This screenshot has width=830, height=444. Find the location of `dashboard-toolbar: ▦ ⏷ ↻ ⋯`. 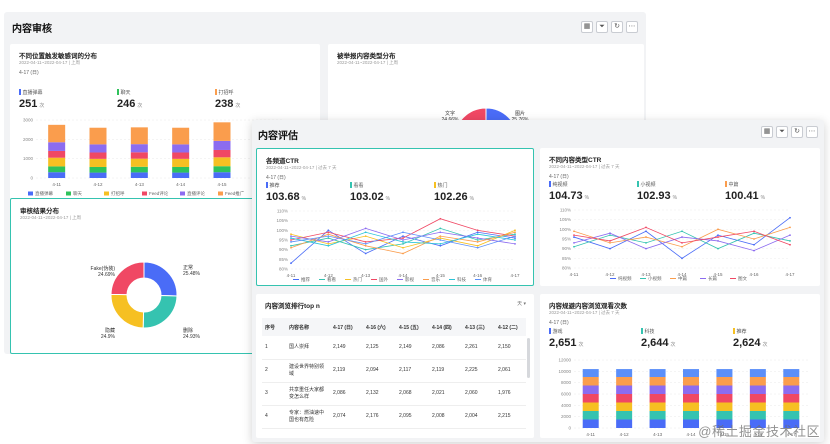

dashboard-toolbar: ▦ ⏷ ↻ ⋯ is located at coordinates (609, 27).